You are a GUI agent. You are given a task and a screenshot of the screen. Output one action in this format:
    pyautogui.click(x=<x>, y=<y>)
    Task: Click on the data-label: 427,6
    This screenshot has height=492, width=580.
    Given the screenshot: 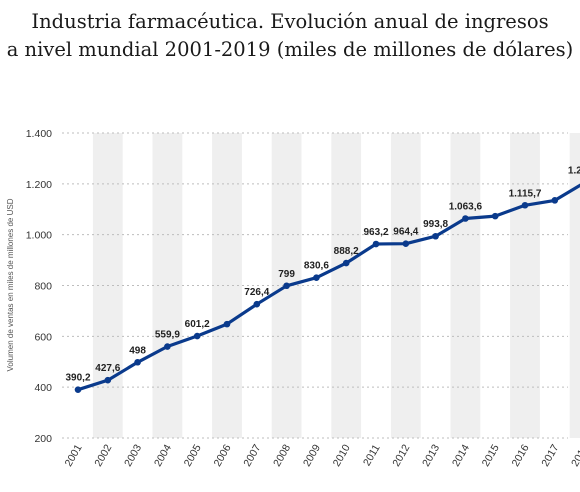 What is the action you would take?
    pyautogui.click(x=107, y=368)
    